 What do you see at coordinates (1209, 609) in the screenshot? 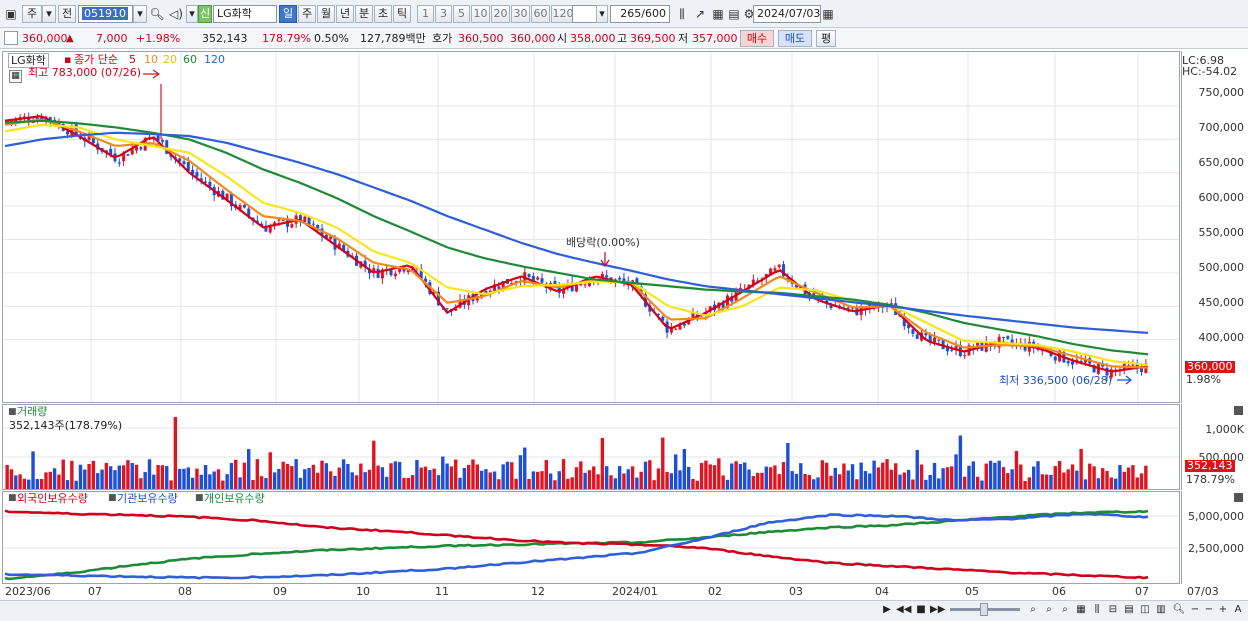
I see `dash-icon: −` at bounding box center [1209, 609].